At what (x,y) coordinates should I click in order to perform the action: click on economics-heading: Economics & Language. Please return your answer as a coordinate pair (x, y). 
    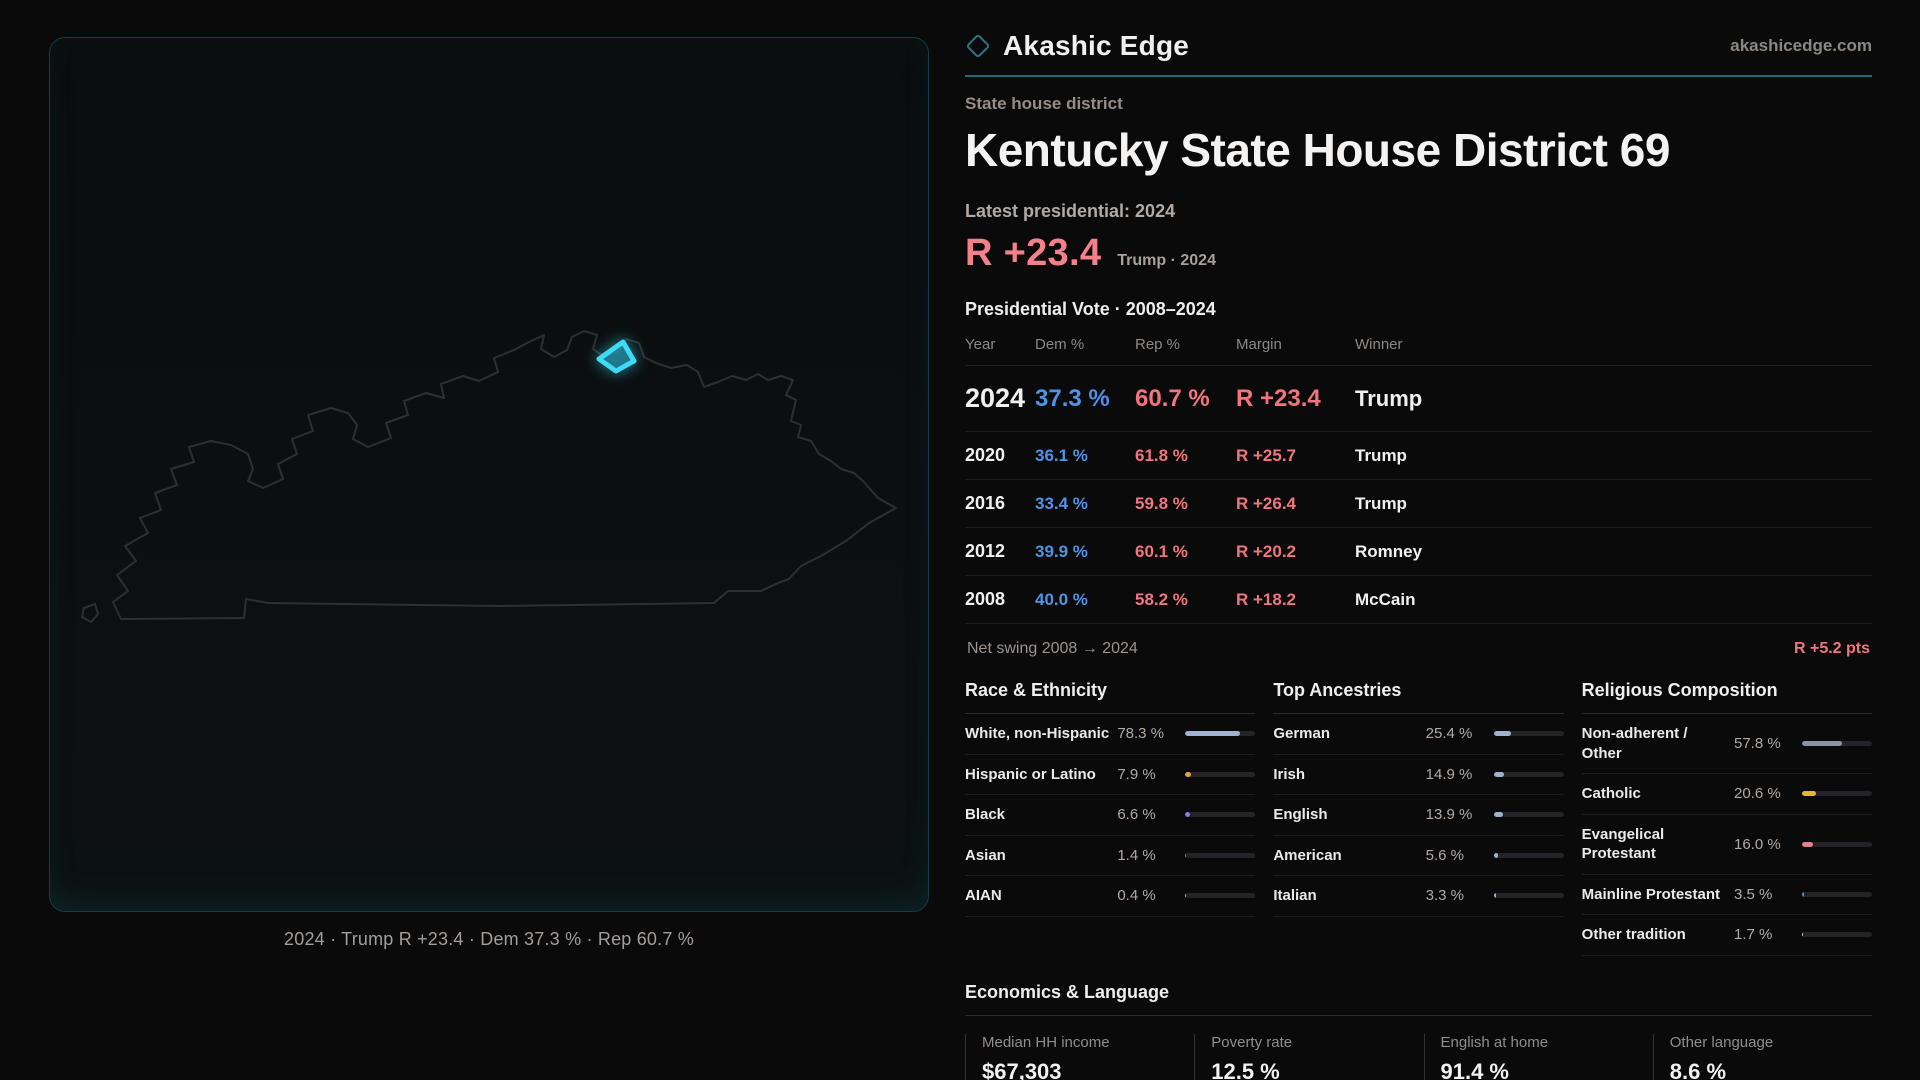
    Looking at the image, I should click on (1418, 999).